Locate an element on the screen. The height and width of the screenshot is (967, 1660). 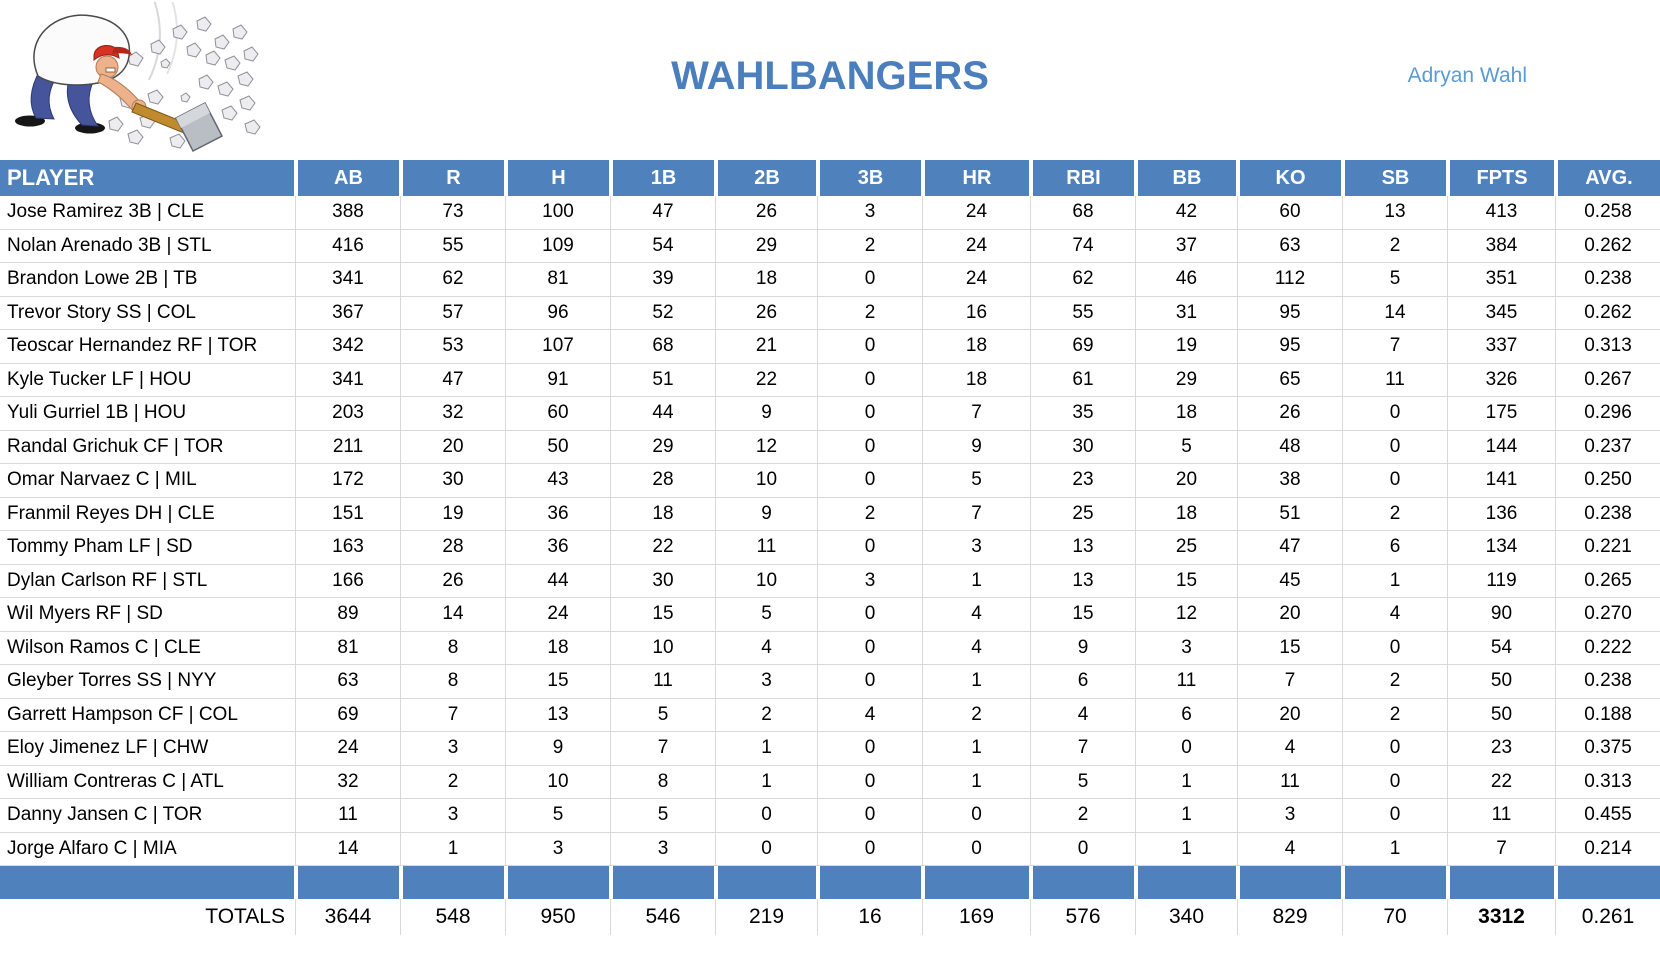
totals-2b: 219 is located at coordinates (767, 917).